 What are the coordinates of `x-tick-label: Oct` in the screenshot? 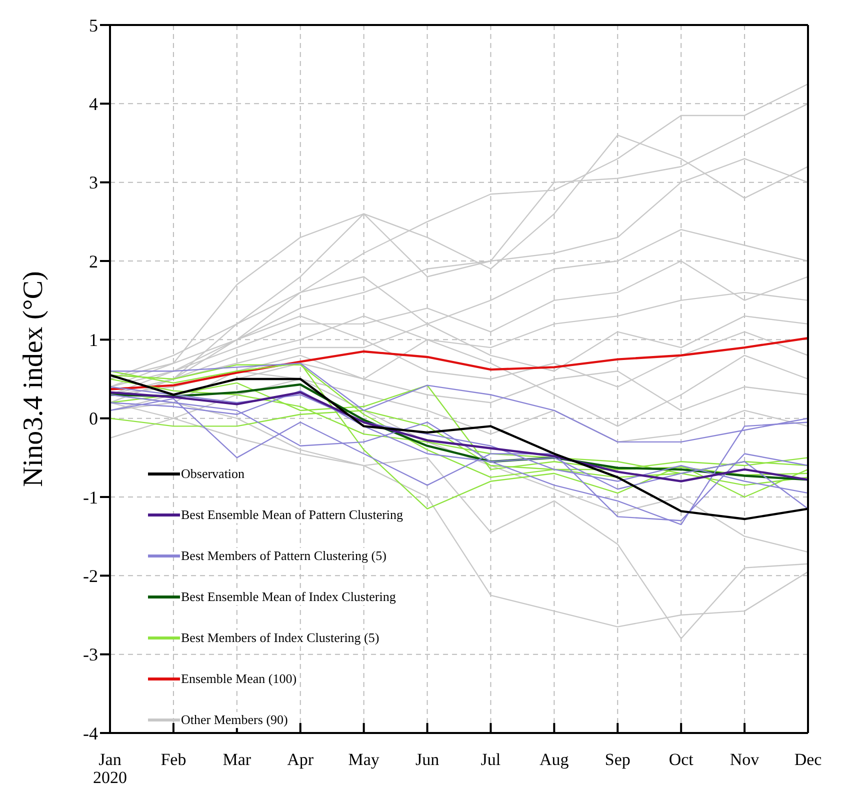 It's located at (681, 759).